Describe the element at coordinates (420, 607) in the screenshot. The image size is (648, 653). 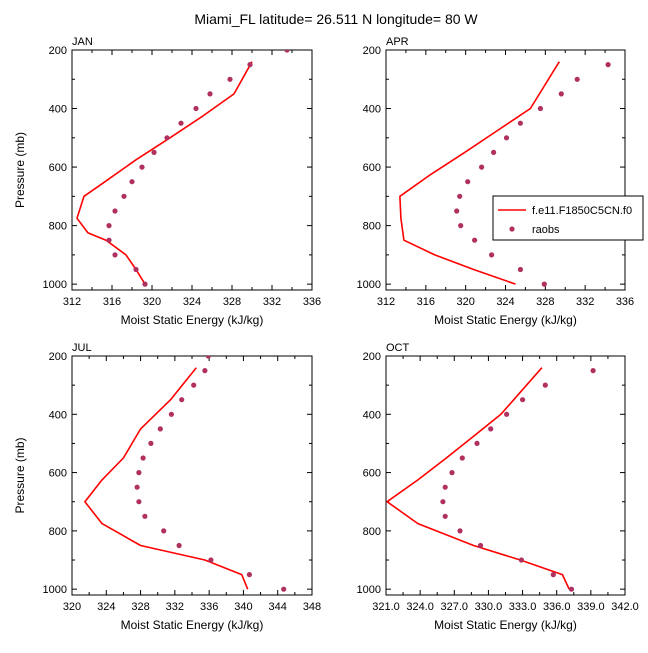
I see `x-tick-label: 324.0` at that location.